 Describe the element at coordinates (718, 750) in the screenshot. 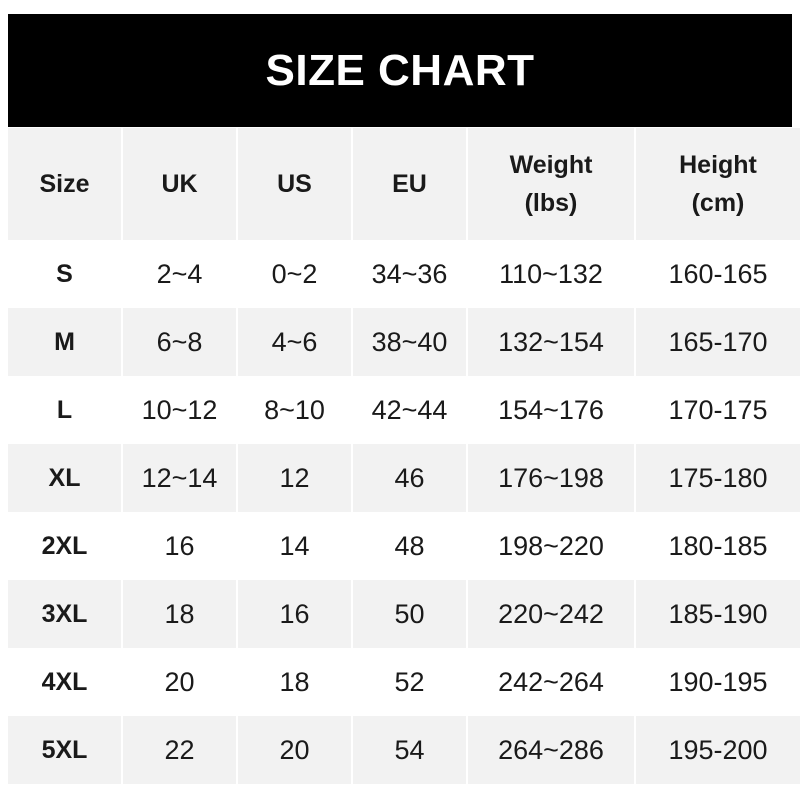

I see `table-cell: 195-200` at that location.